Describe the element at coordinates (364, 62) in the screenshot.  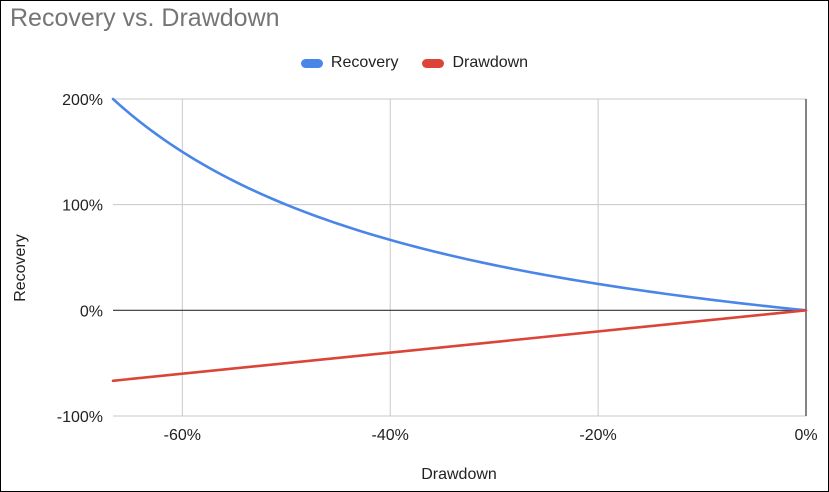
I see `legend-label-recovery: Recovery` at that location.